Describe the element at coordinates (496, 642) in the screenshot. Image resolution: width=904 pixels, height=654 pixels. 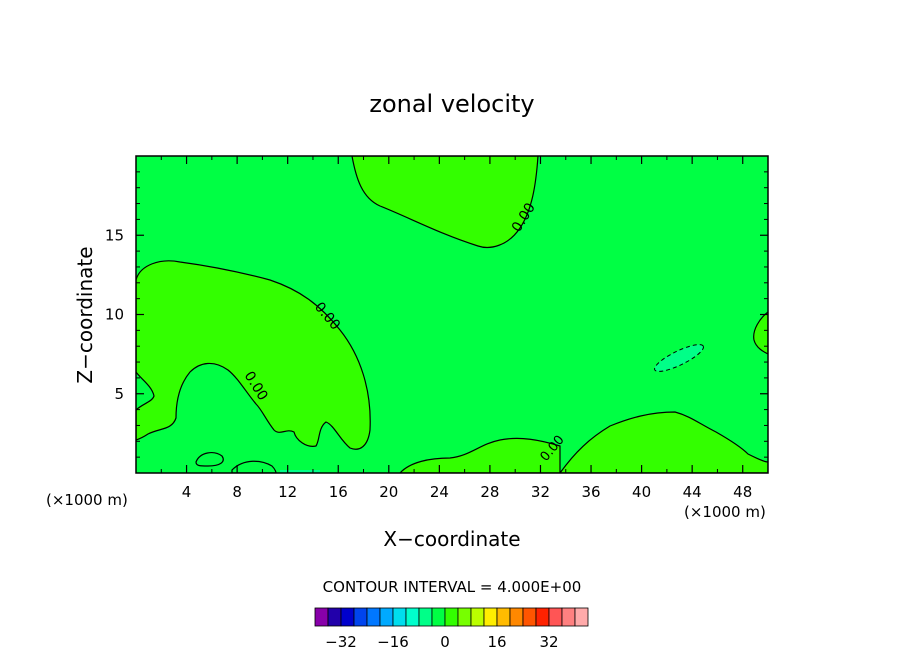
I see `colorbar-tick-label: 16` at that location.